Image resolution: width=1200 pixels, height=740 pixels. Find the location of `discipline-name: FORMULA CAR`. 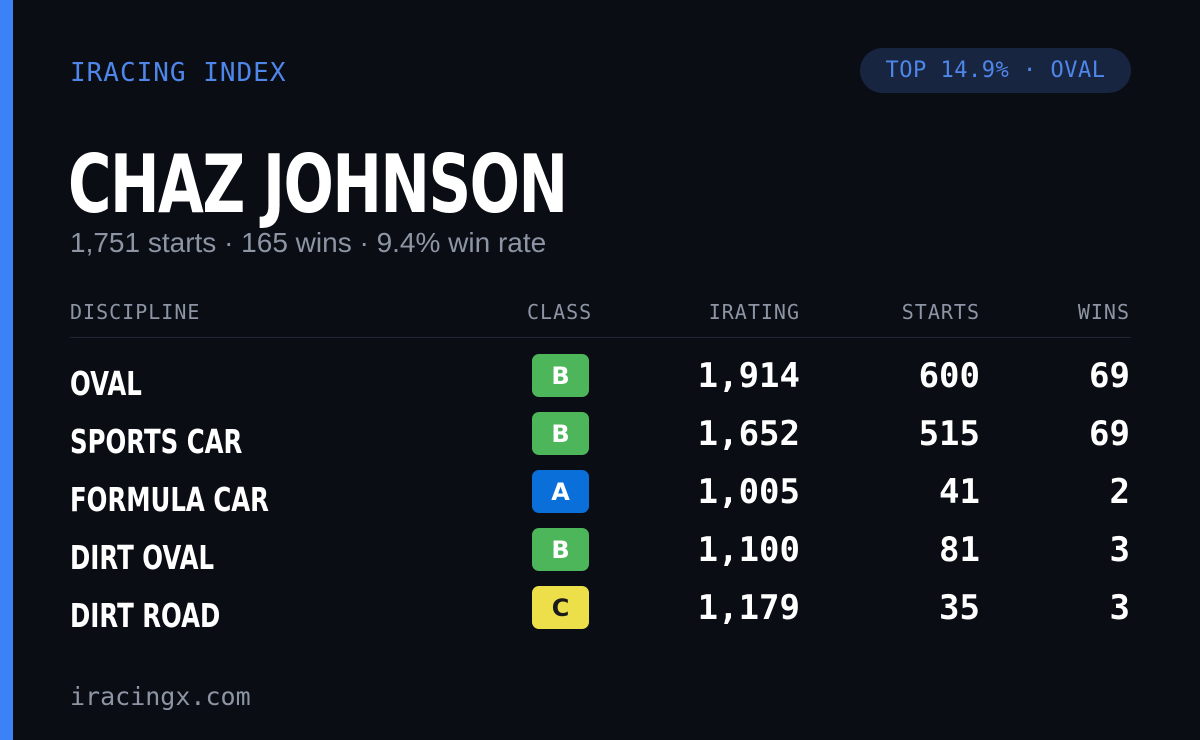

discipline-name: FORMULA CAR is located at coordinates (169, 499).